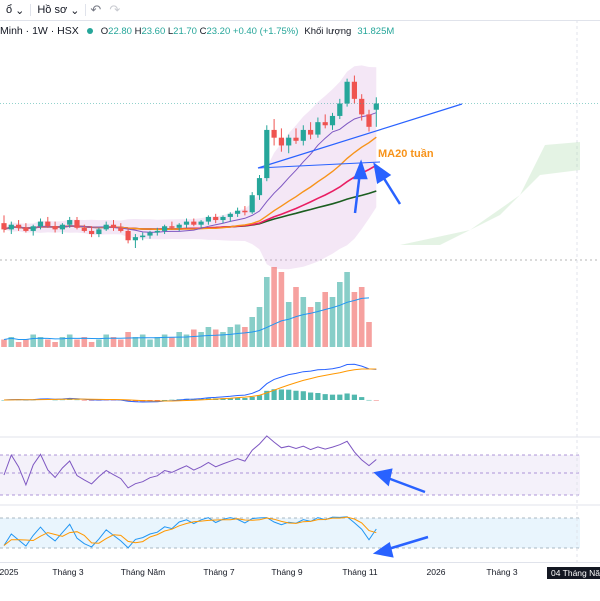 The image size is (600, 601). What do you see at coordinates (287, 572) in the screenshot?
I see `time-axis-label: Tháng 9` at bounding box center [287, 572].